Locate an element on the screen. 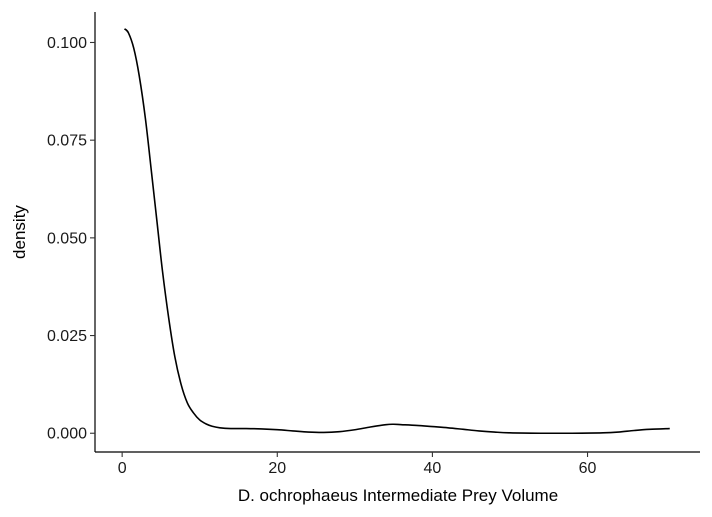 Image resolution: width=712 pixels, height=517 pixels. y-tick-label: 0.050 is located at coordinates (67, 238).